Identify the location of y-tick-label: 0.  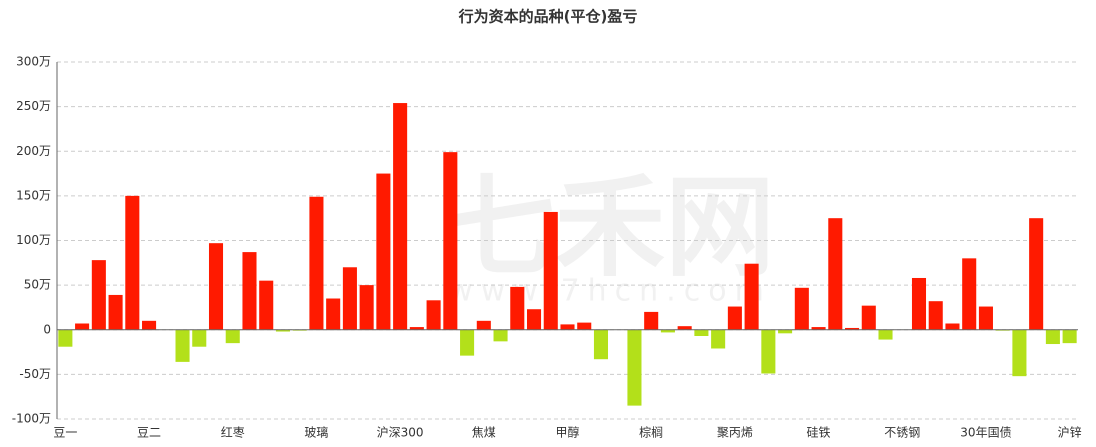
(47, 329).